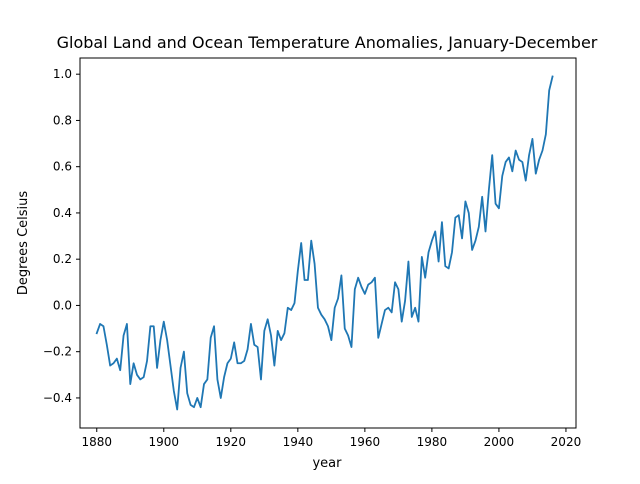 This screenshot has height=484, width=640. What do you see at coordinates (62, 305) in the screenshot?
I see `y-tick-label: 0.0` at bounding box center [62, 305].